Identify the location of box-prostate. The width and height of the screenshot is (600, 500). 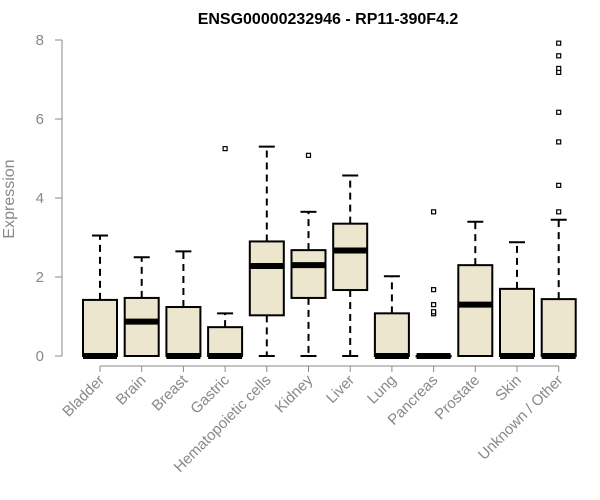
(475, 288).